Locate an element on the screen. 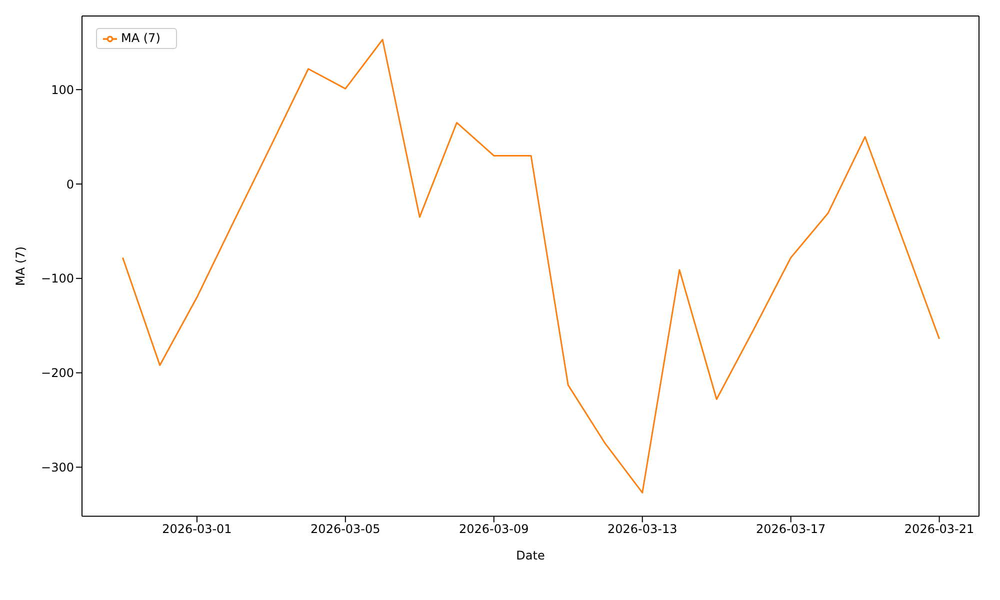  x-tick-label: 2026-03-21 is located at coordinates (939, 529).